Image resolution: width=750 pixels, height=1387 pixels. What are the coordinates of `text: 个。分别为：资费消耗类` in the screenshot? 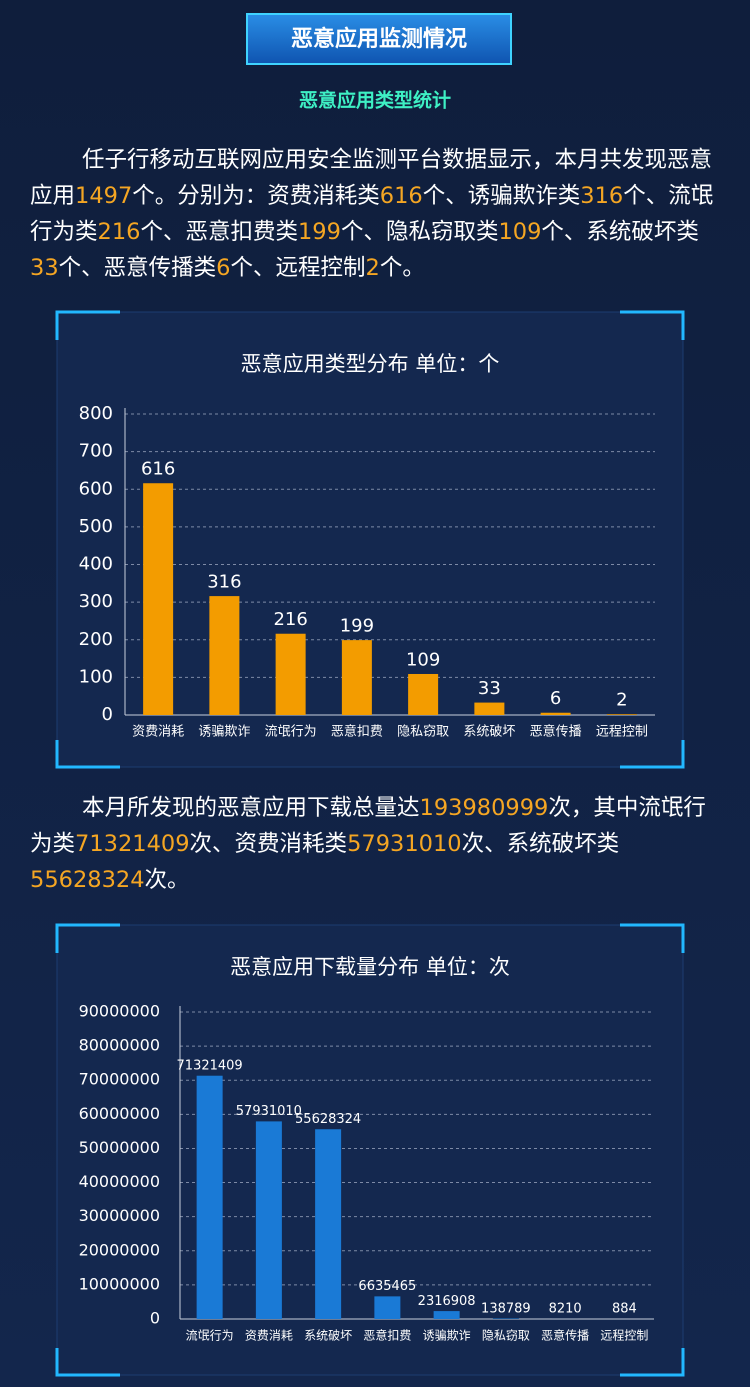 It's located at (256, 196).